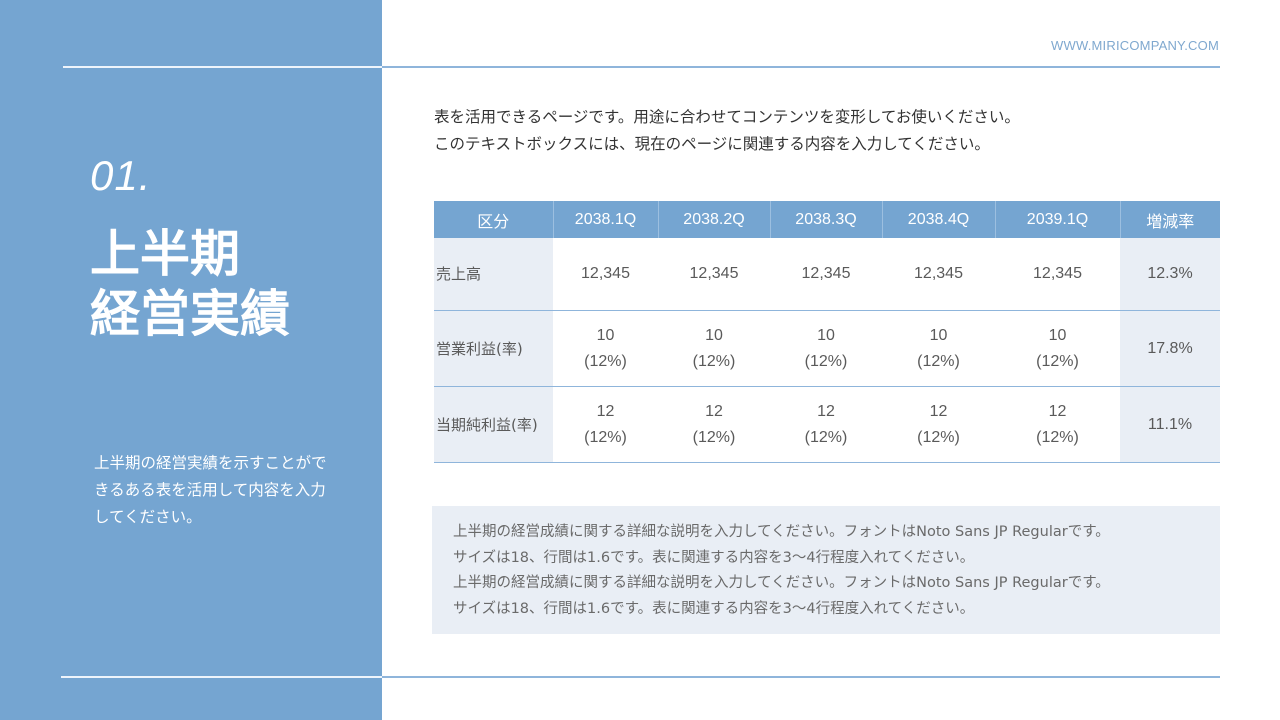 Image resolution: width=1280 pixels, height=720 pixels. I want to click on column-header: 2038.1Q, so click(606, 219).